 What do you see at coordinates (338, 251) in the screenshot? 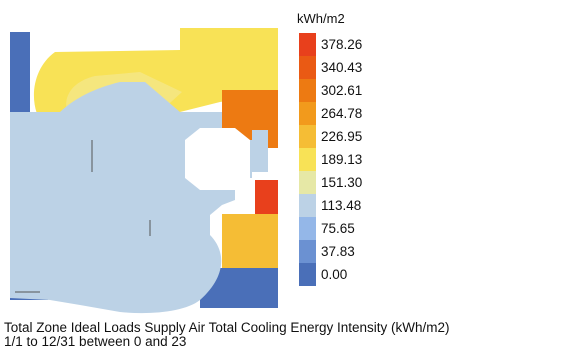
I see `legend-value: 37.83` at bounding box center [338, 251].